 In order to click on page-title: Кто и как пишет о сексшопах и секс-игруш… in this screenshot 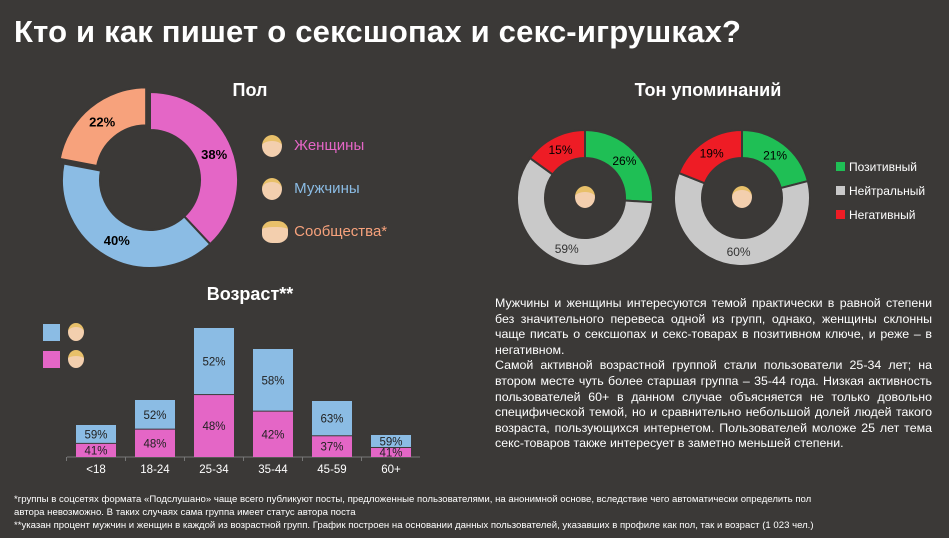, I will do `click(378, 31)`.